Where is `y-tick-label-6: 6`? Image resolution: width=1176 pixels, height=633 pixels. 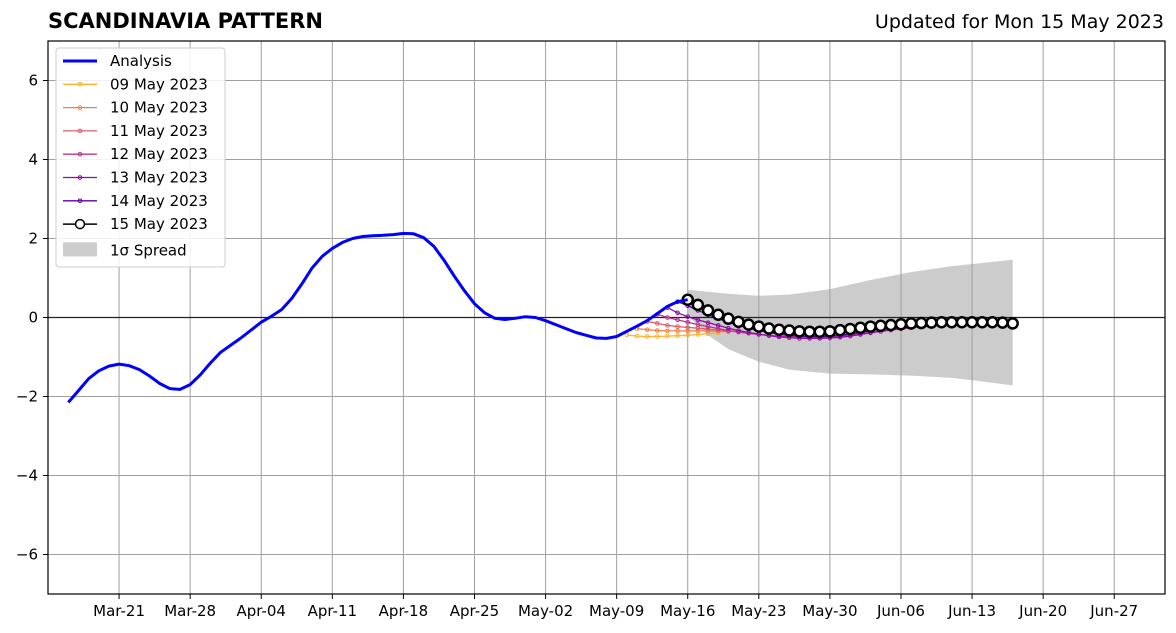 y-tick-label-6: 6 is located at coordinates (33, 81).